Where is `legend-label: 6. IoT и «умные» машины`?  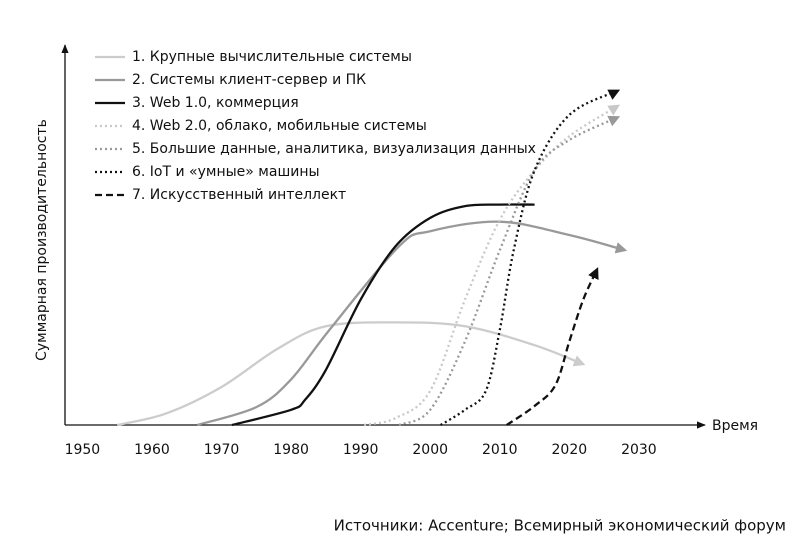
legend-label: 6. IoT и «умные» машины is located at coordinates (226, 172).